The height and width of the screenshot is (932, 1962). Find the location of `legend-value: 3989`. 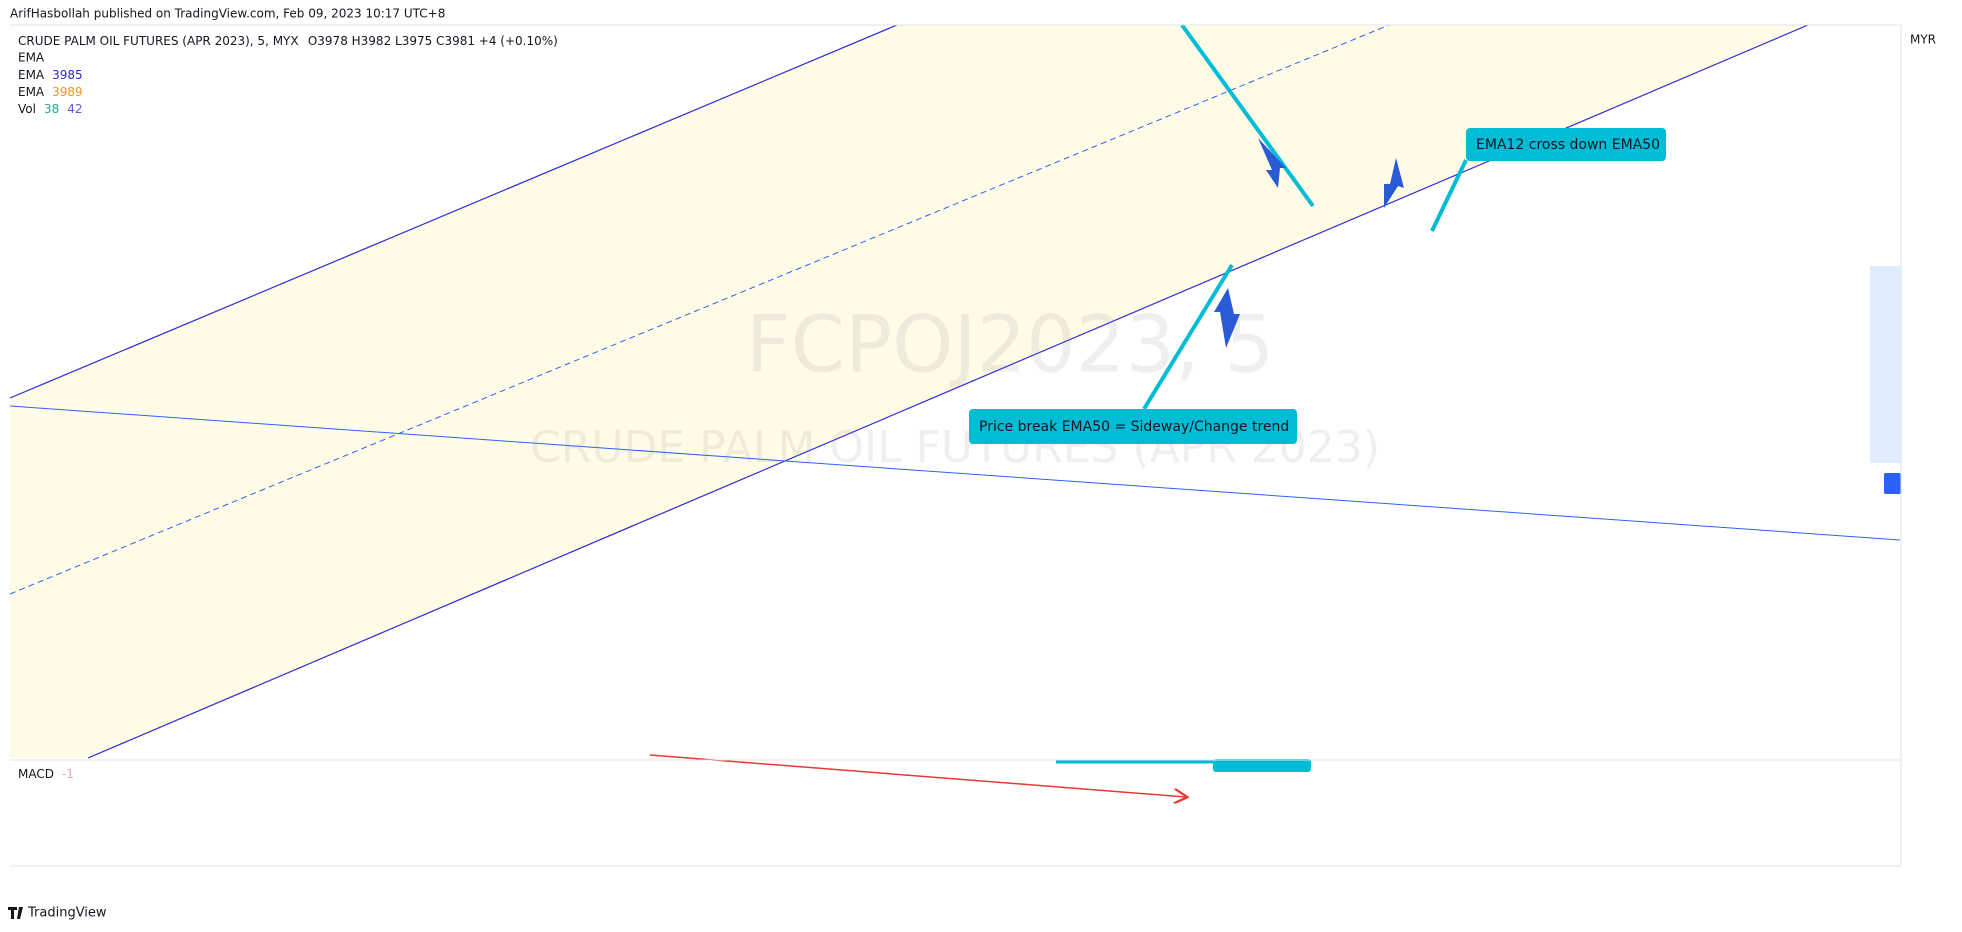

legend-value: 3989 is located at coordinates (67, 92).